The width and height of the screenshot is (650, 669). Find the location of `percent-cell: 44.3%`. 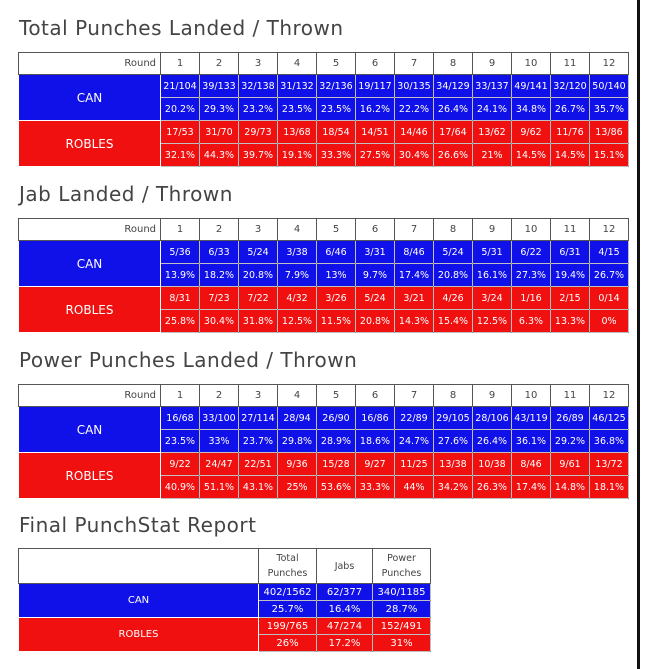

percent-cell: 44.3% is located at coordinates (219, 155).